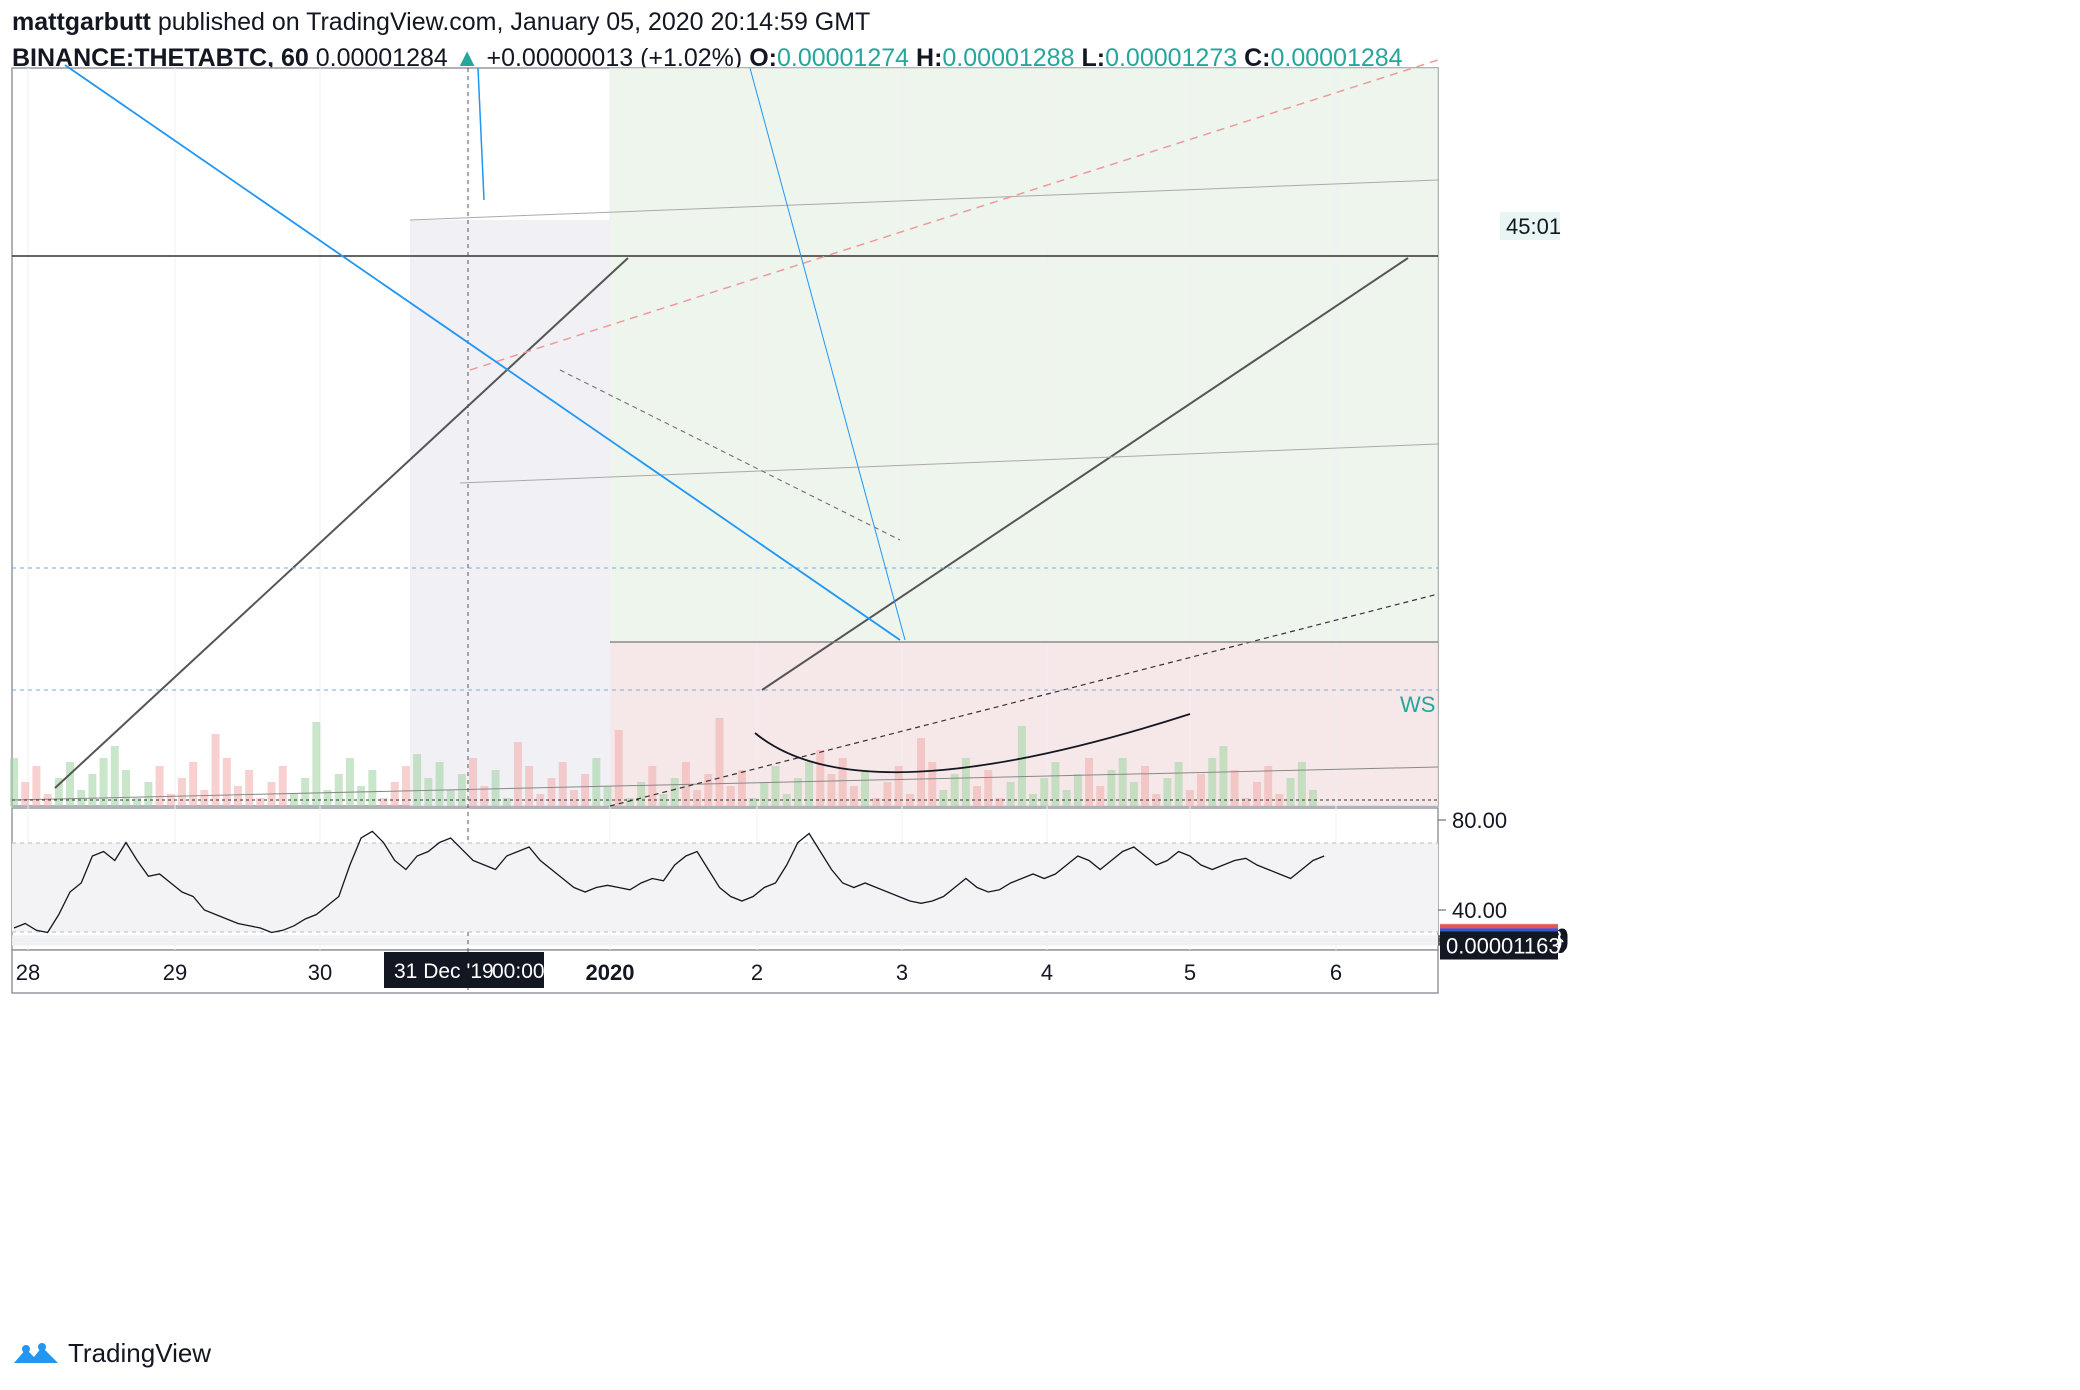 This screenshot has height=1390, width=2080. I want to click on channel-top, so click(924, 200).